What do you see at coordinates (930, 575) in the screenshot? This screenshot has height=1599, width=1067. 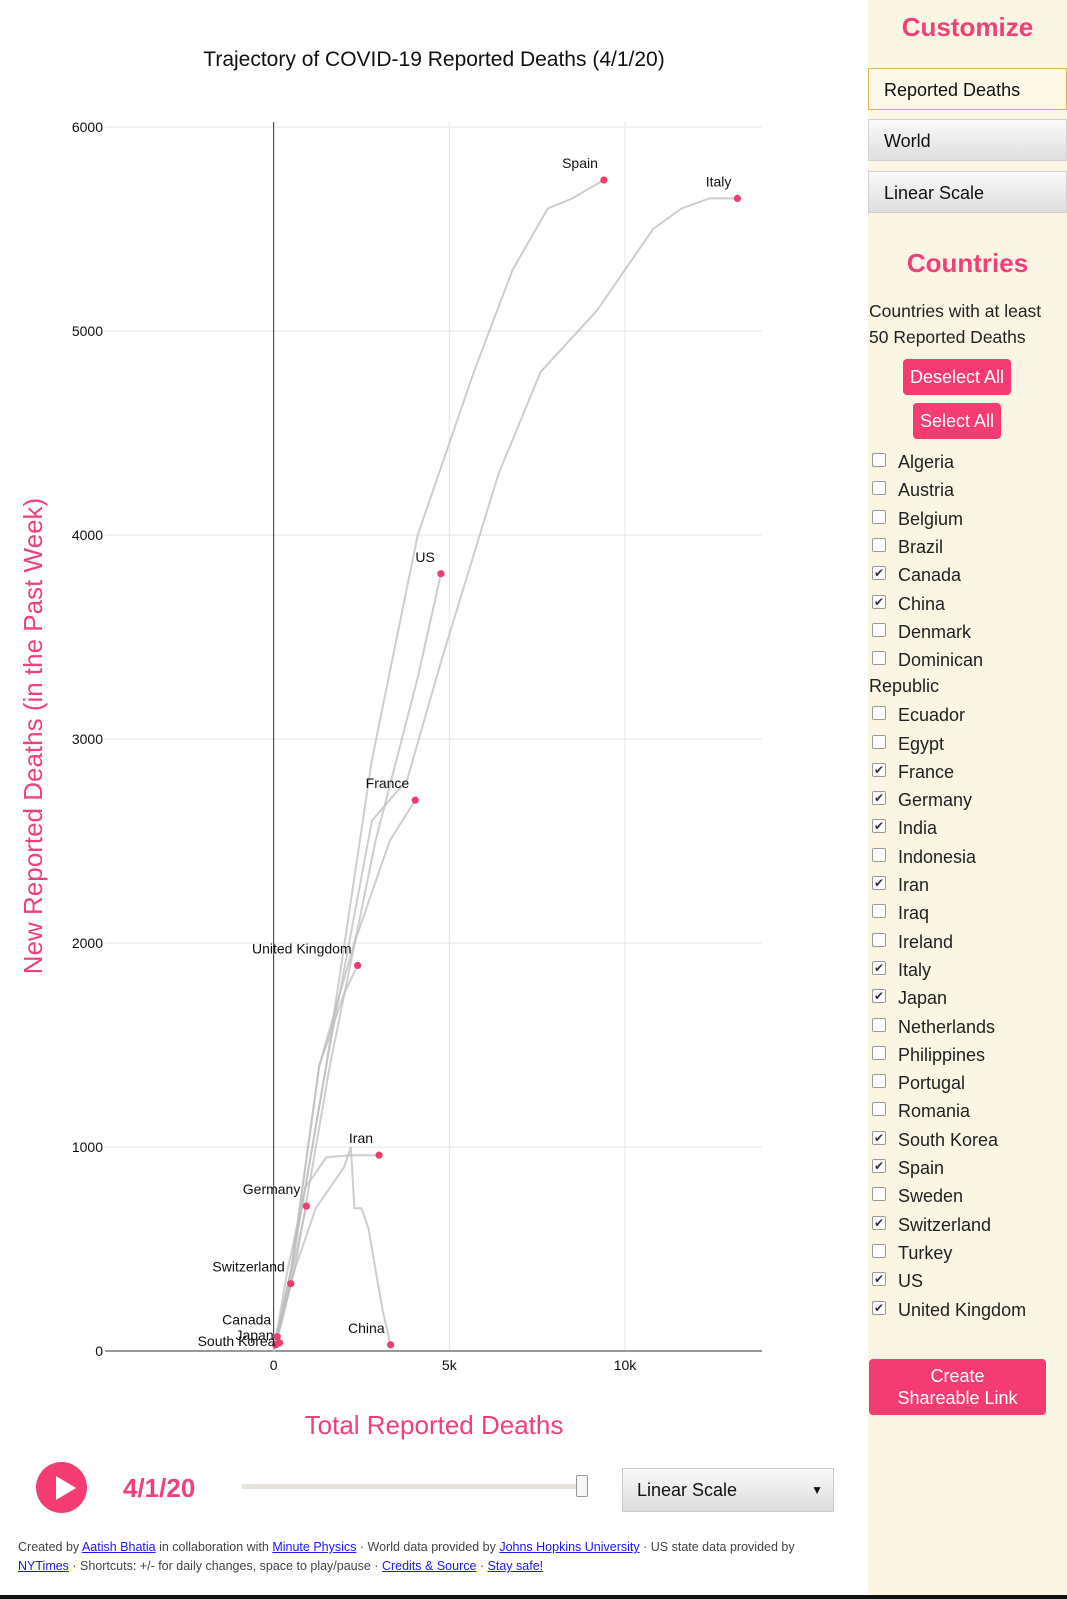 I see `country-label: Canada` at bounding box center [930, 575].